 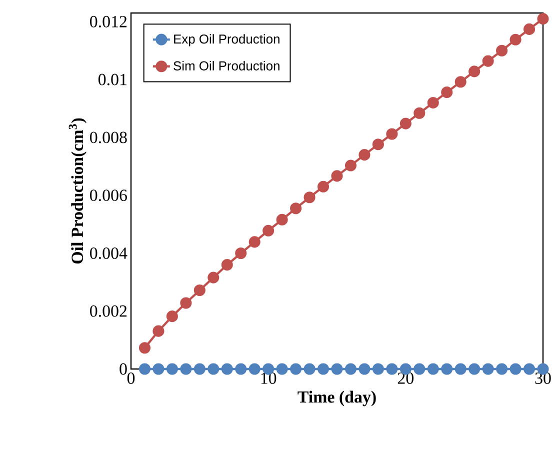 I want to click on x-tick-label: 10, so click(x=268, y=378).